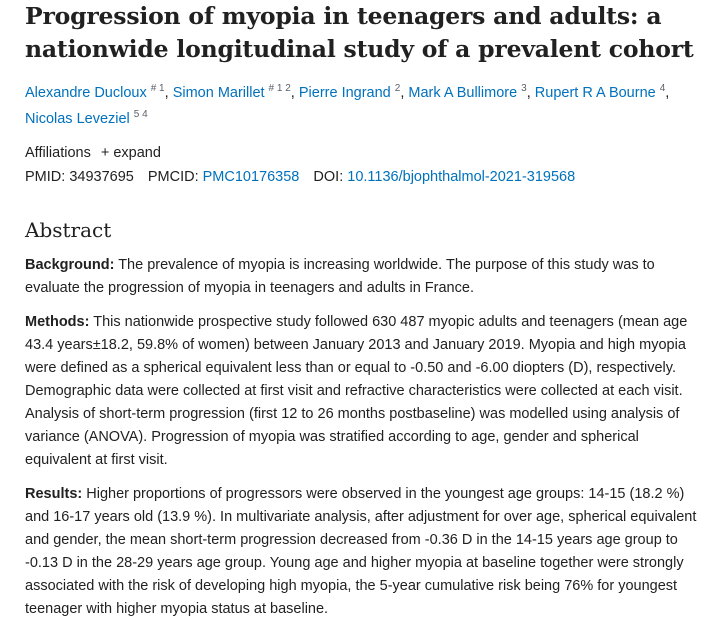  What do you see at coordinates (54, 493) in the screenshot?
I see `section-label: Results:` at bounding box center [54, 493].